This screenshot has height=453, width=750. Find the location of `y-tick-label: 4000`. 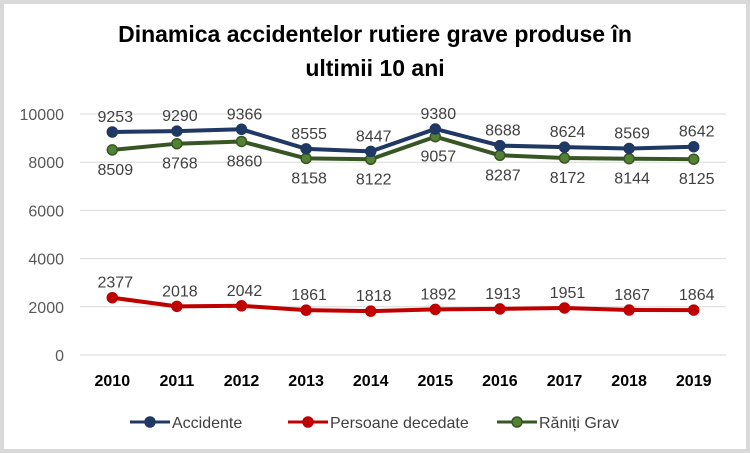

y-tick-label: 4000 is located at coordinates (46, 260).